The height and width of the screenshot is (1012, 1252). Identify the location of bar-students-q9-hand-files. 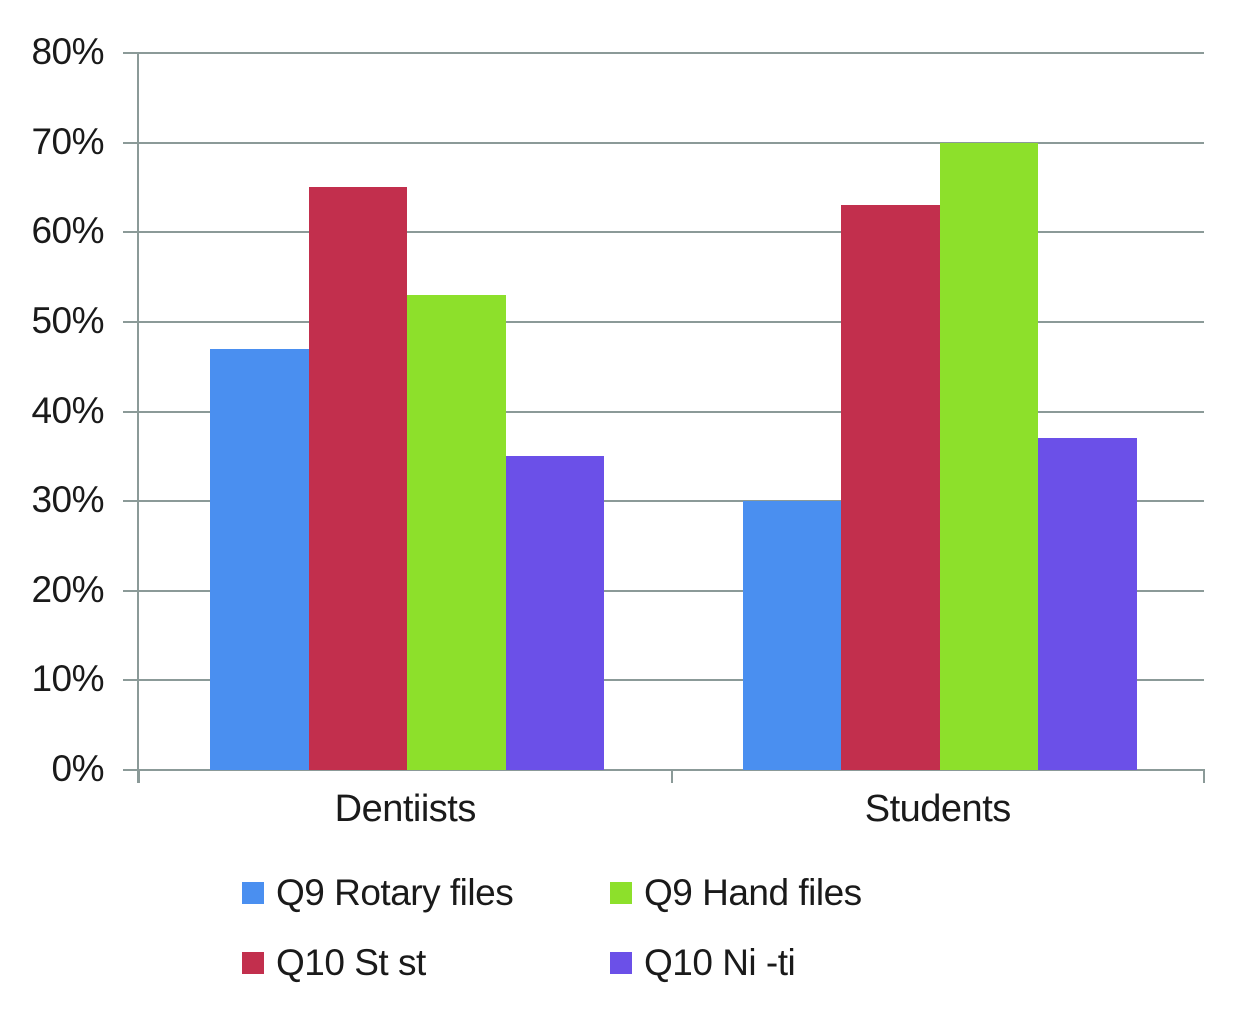
(989, 456).